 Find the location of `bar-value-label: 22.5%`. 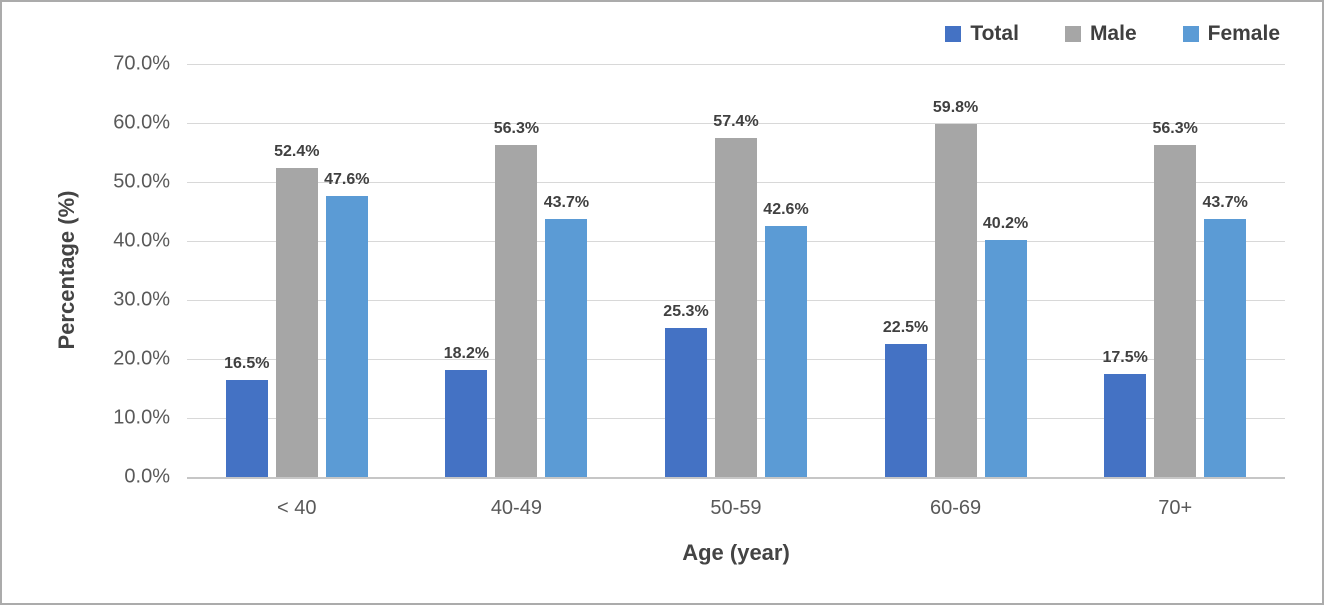

bar-value-label: 22.5% is located at coordinates (905, 328).